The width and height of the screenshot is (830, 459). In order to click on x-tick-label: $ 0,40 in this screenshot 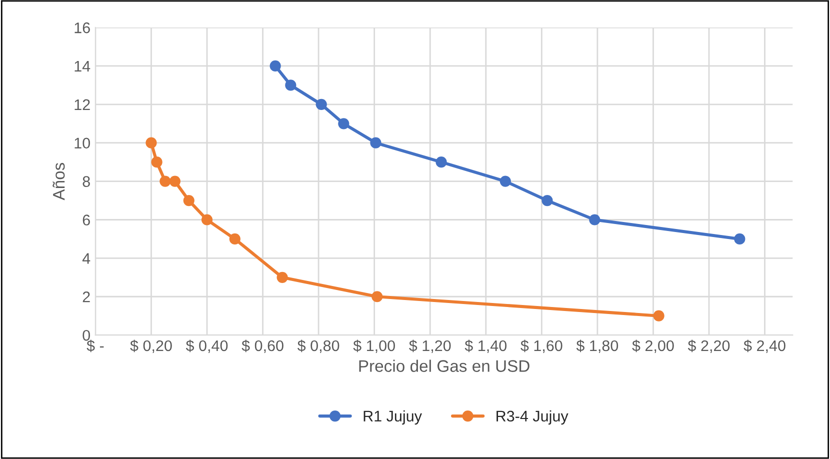, I will do `click(207, 346)`.